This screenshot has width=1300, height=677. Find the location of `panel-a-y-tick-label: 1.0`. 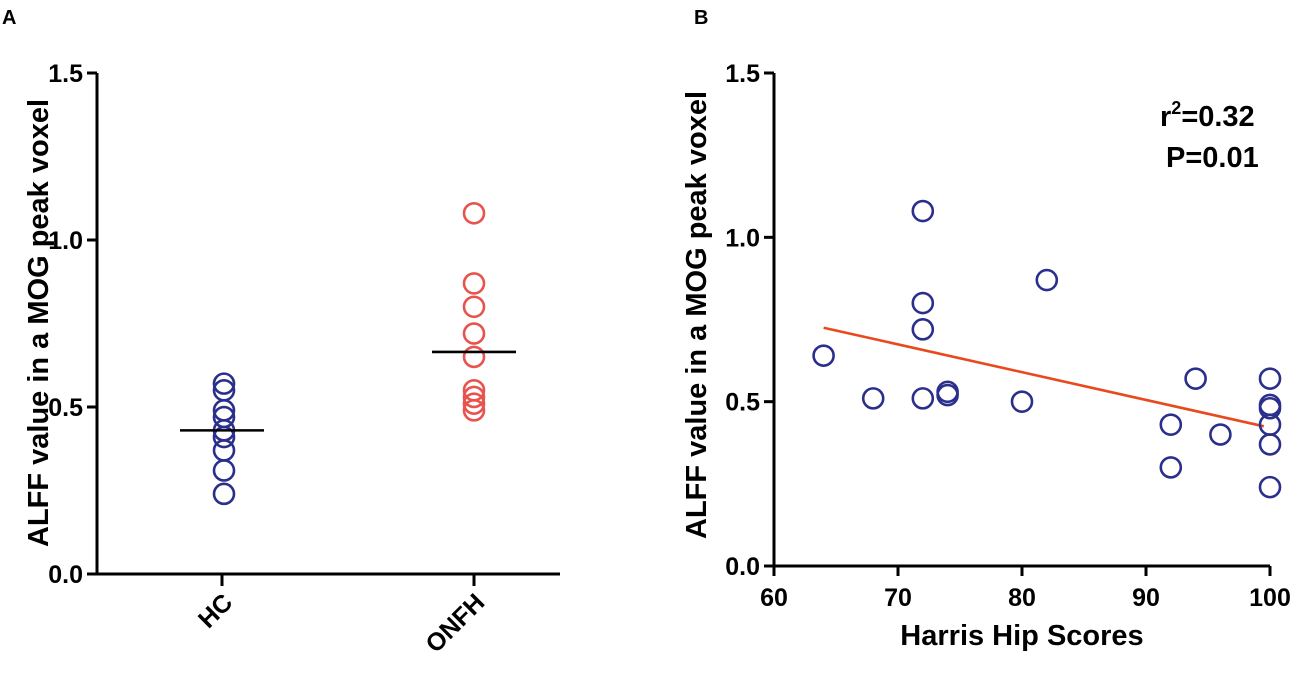

panel-a-y-tick-label: 1.0 is located at coordinates (65, 241).